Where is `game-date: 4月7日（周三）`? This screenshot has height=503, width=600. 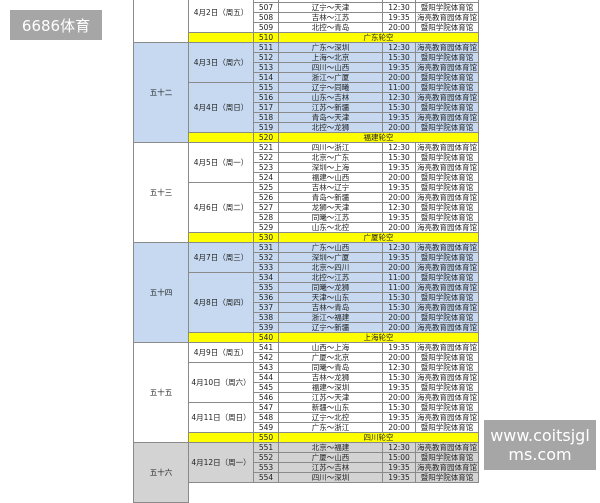
game-date: 4月7日（周三） is located at coordinates (221, 257).